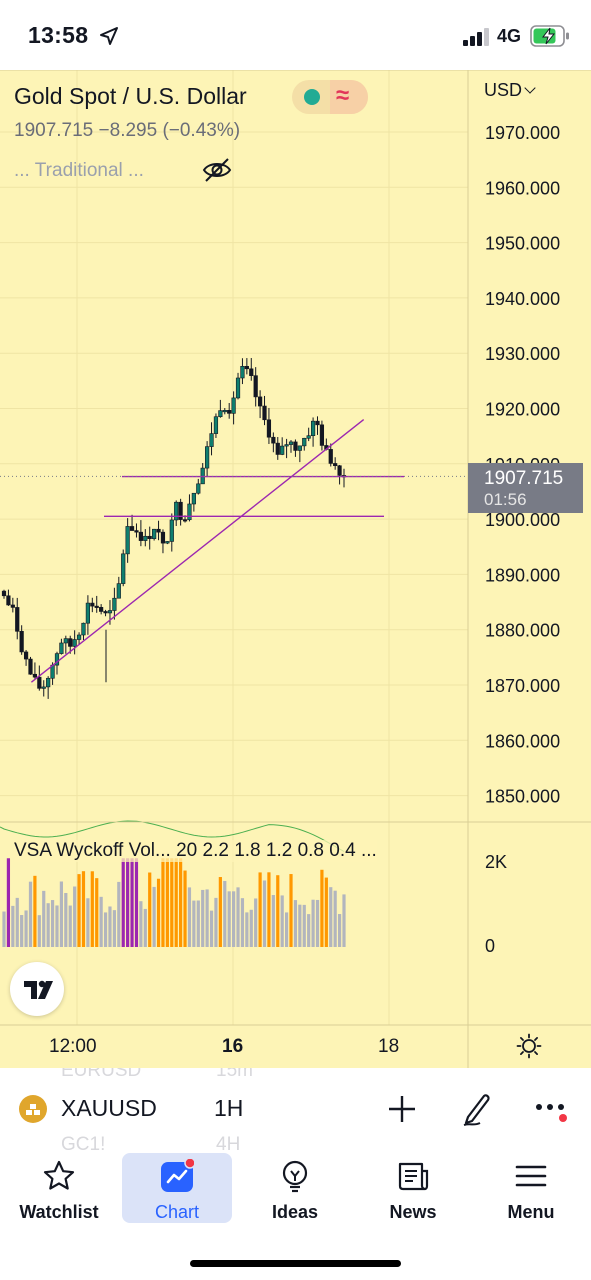  I want to click on sun-settings-icon, so click(529, 1046).